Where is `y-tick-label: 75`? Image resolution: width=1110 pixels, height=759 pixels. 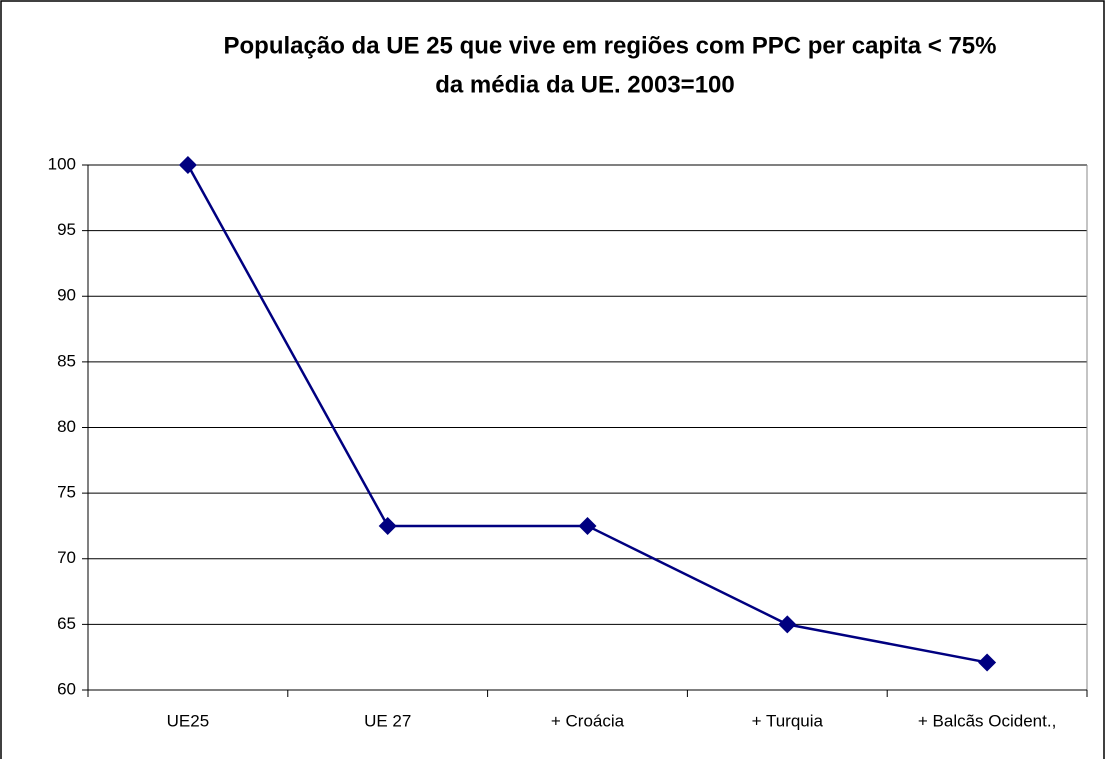
y-tick-label: 75 is located at coordinates (66, 492).